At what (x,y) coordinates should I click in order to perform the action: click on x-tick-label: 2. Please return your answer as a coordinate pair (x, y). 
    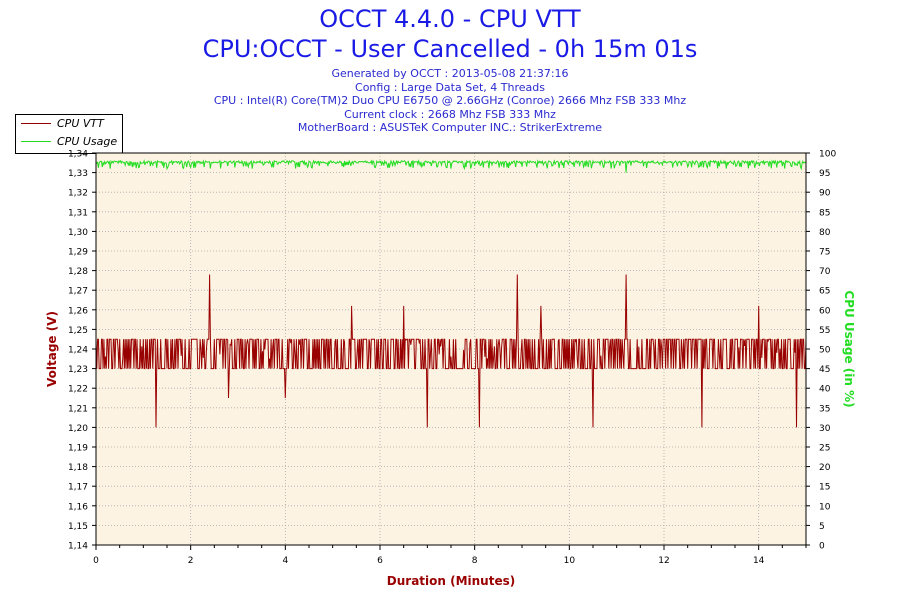
    Looking at the image, I should click on (191, 561).